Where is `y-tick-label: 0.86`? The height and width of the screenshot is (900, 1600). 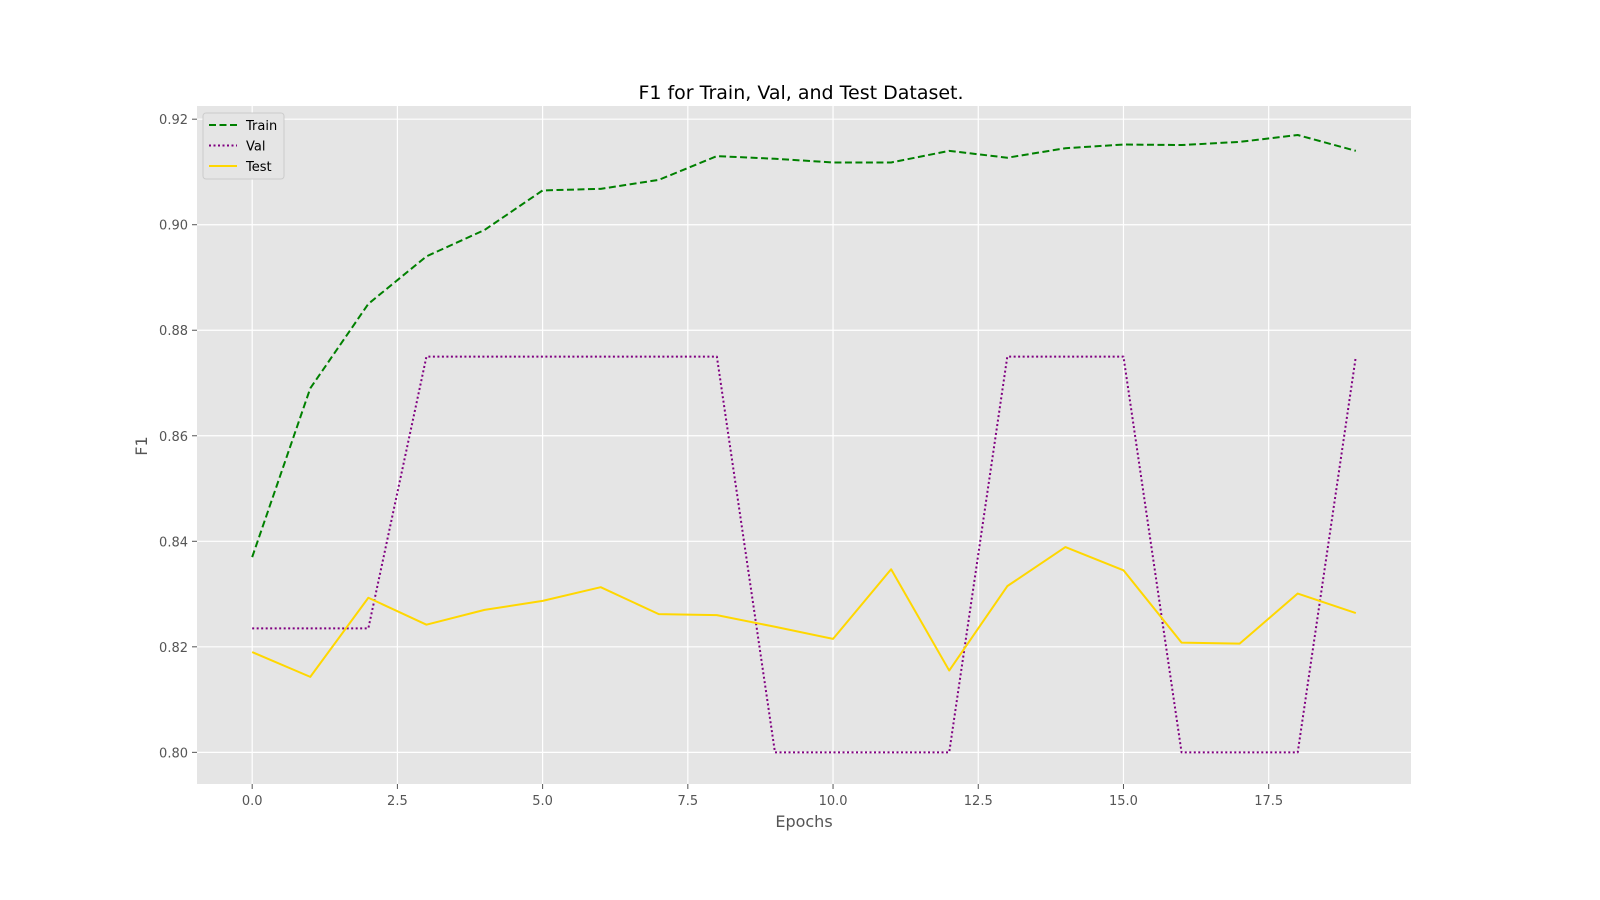 y-tick-label: 0.86 is located at coordinates (173, 437).